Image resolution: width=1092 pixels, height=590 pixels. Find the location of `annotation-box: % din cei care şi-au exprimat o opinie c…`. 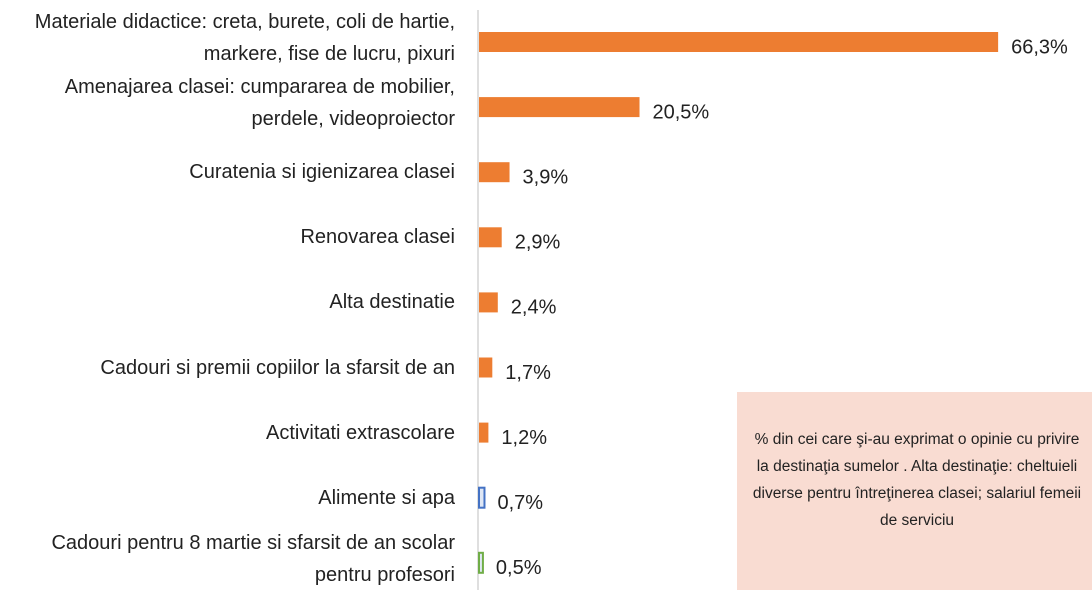

annotation-box: % din cei care şi-au exprimat o opinie c… is located at coordinates (914, 491).